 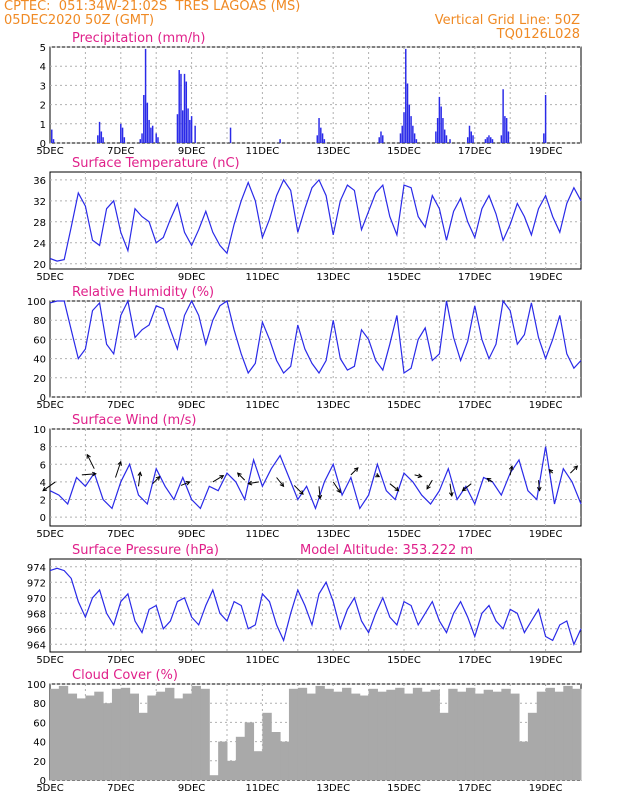 I want to click on cloud-cover-xtick-label: 7DEC, so click(x=120, y=788).